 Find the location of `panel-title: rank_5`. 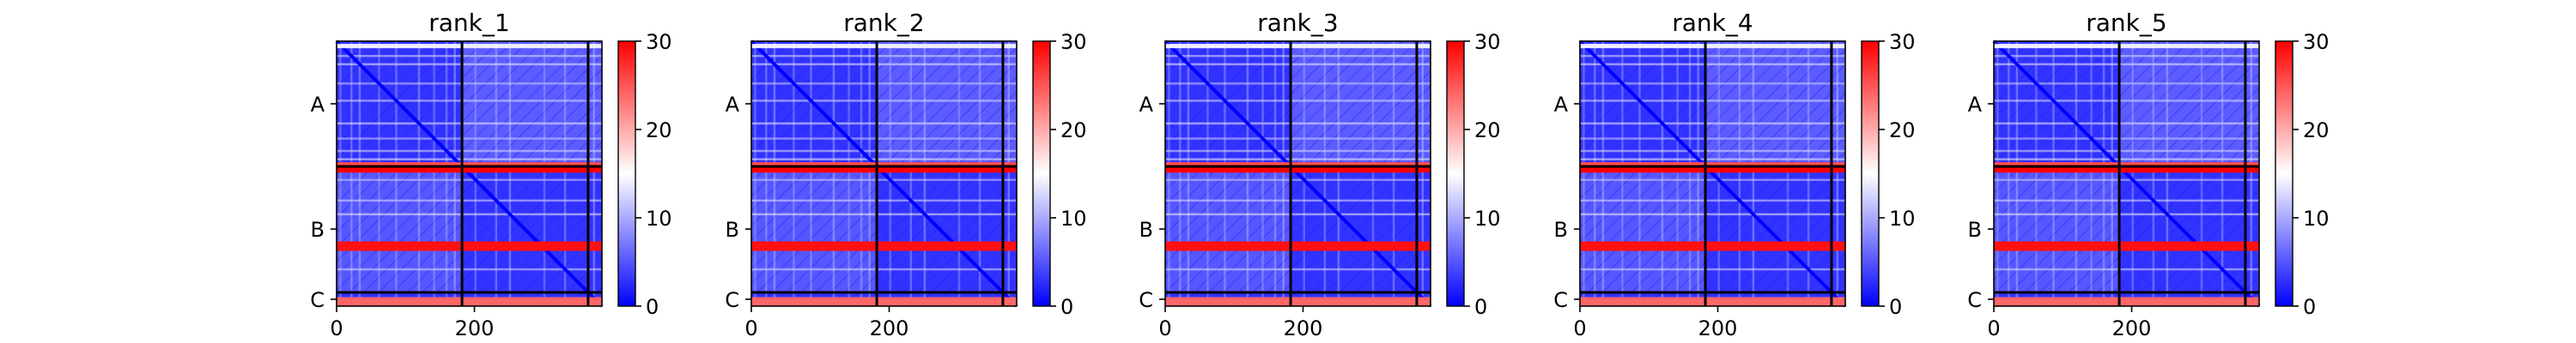

panel-title: rank_5 is located at coordinates (2126, 23).